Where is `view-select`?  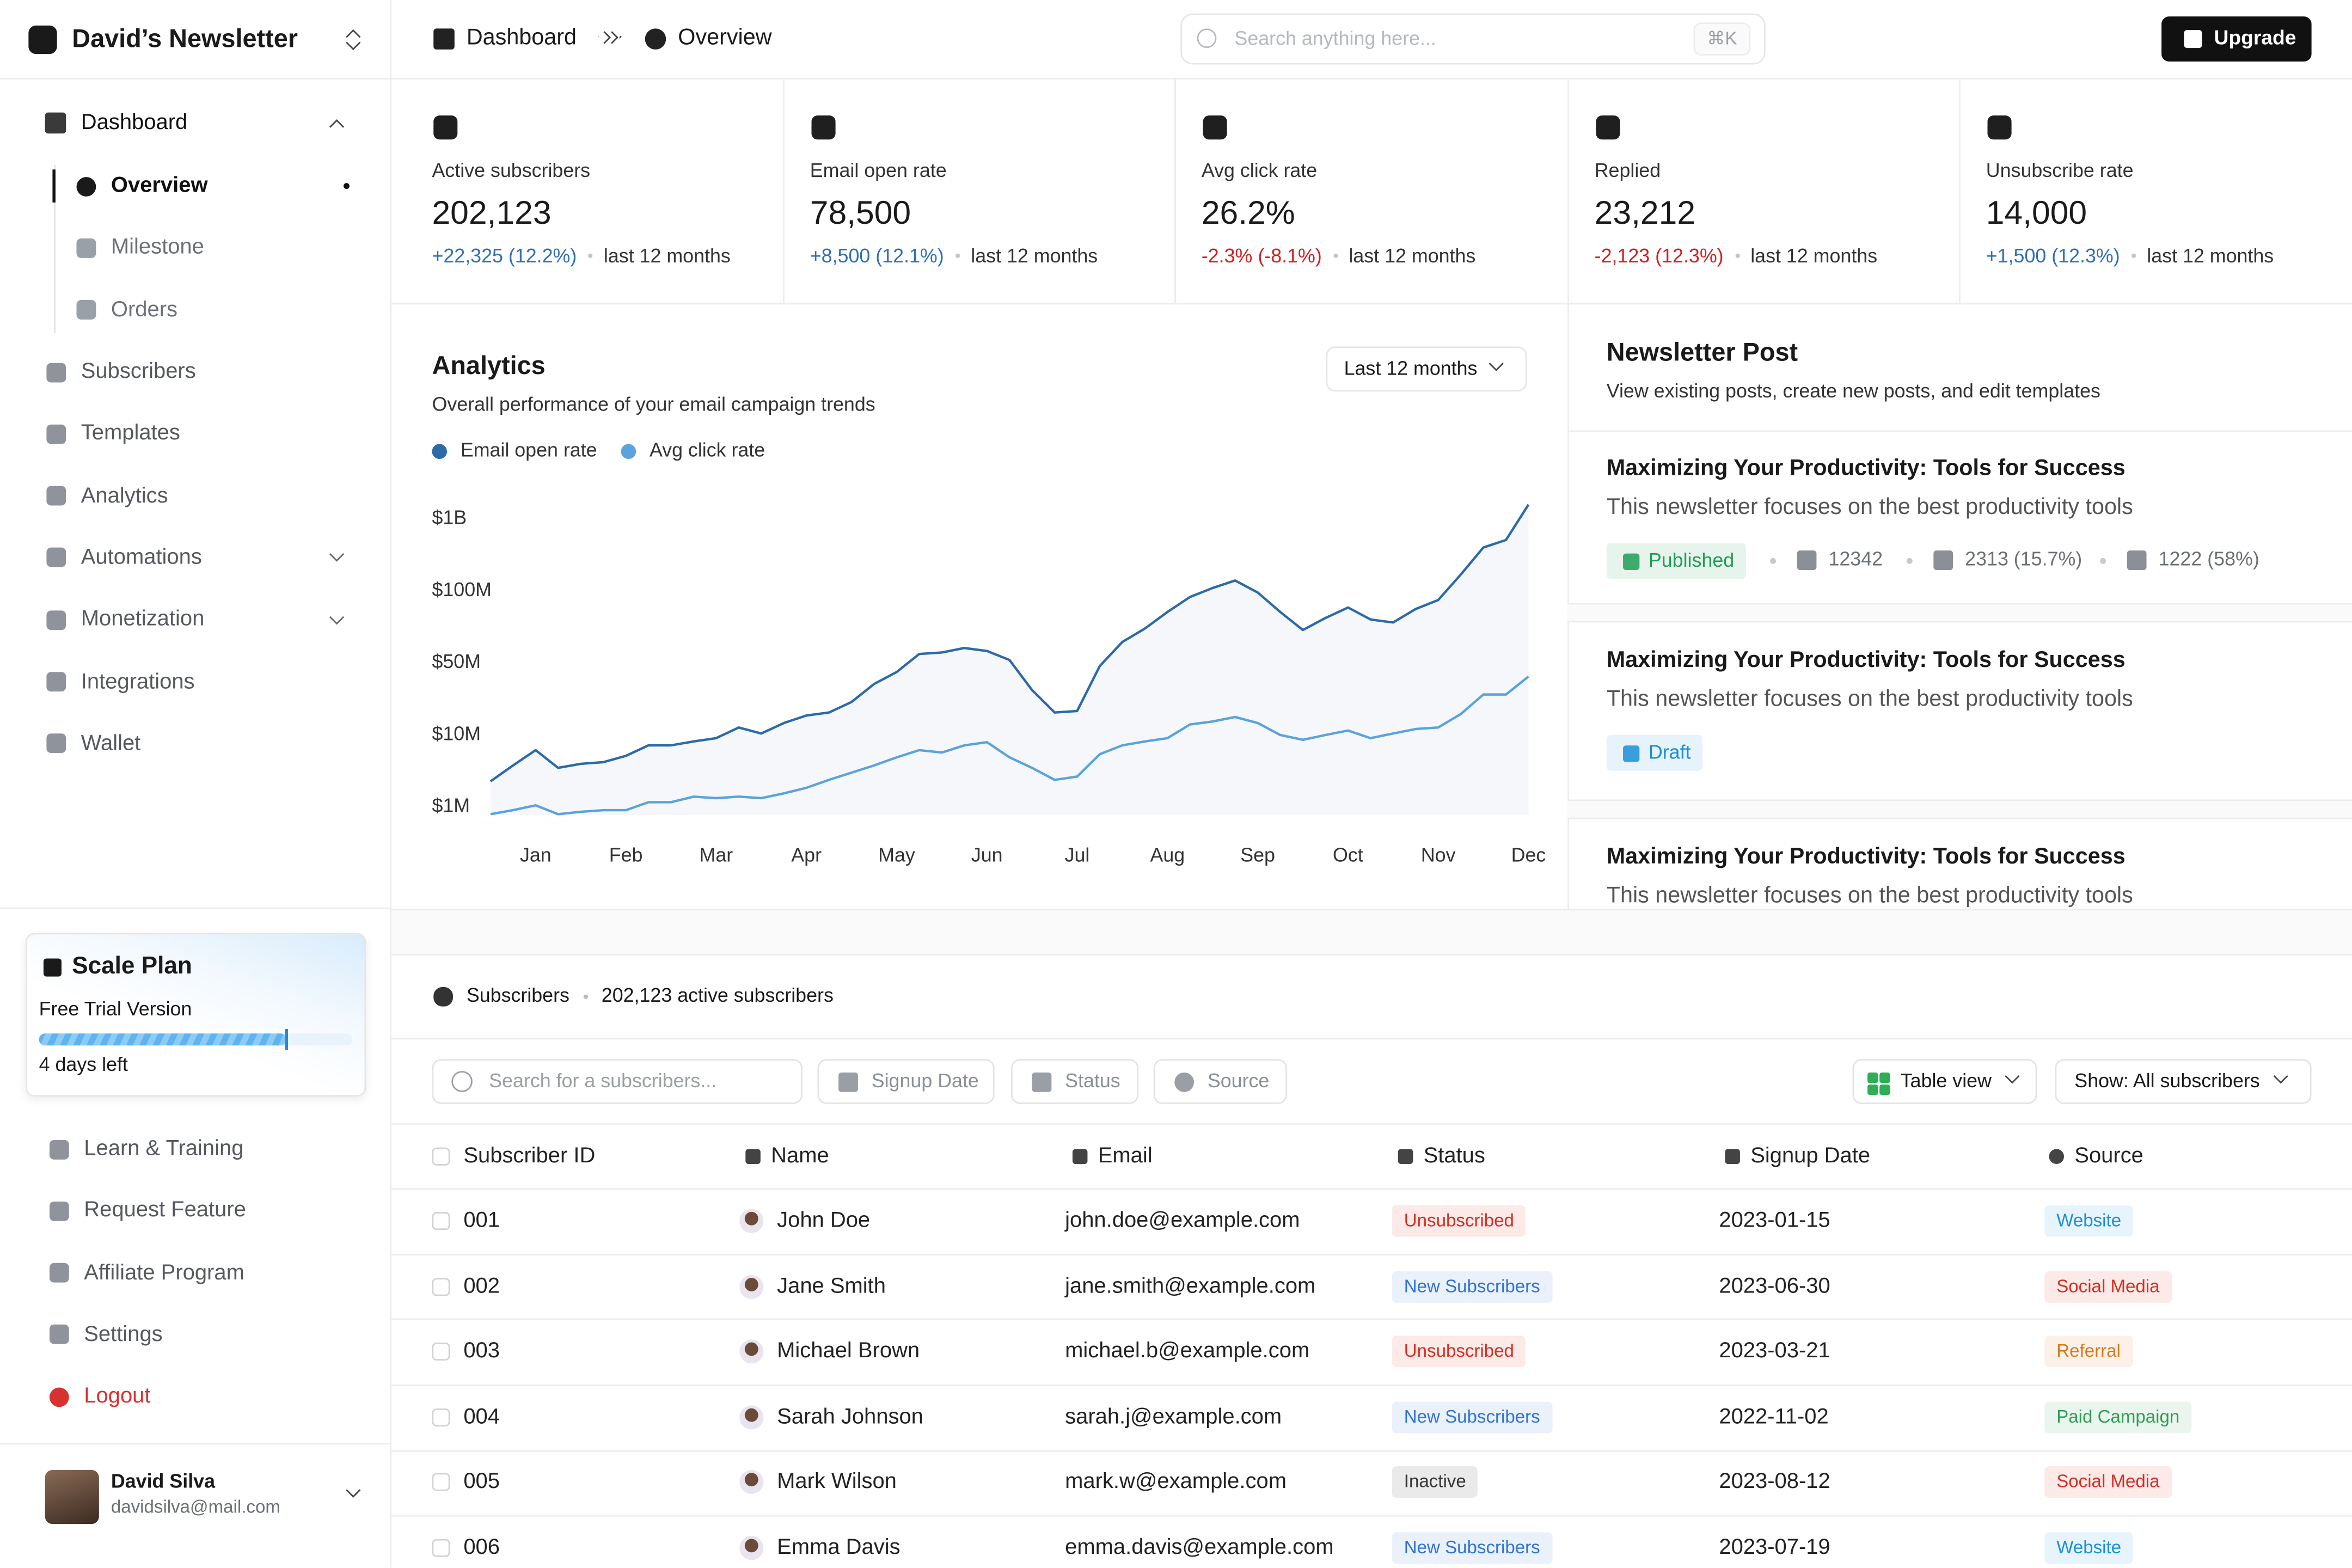
view-select is located at coordinates (1944, 1081).